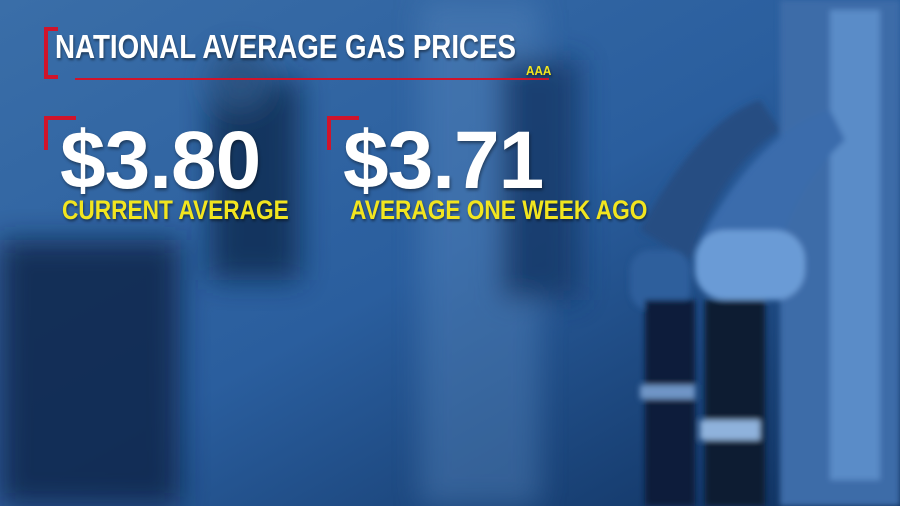 The width and height of the screenshot is (900, 506). What do you see at coordinates (160, 160) in the screenshot?
I see `current-average-price: $3.80` at bounding box center [160, 160].